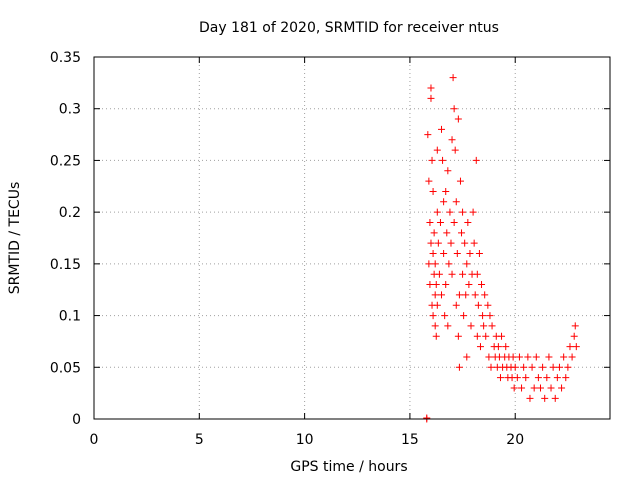 Image resolution: width=640 pixels, height=480 pixels. What do you see at coordinates (65, 265) in the screenshot?
I see `y-tick-label: 0.15` at bounding box center [65, 265].